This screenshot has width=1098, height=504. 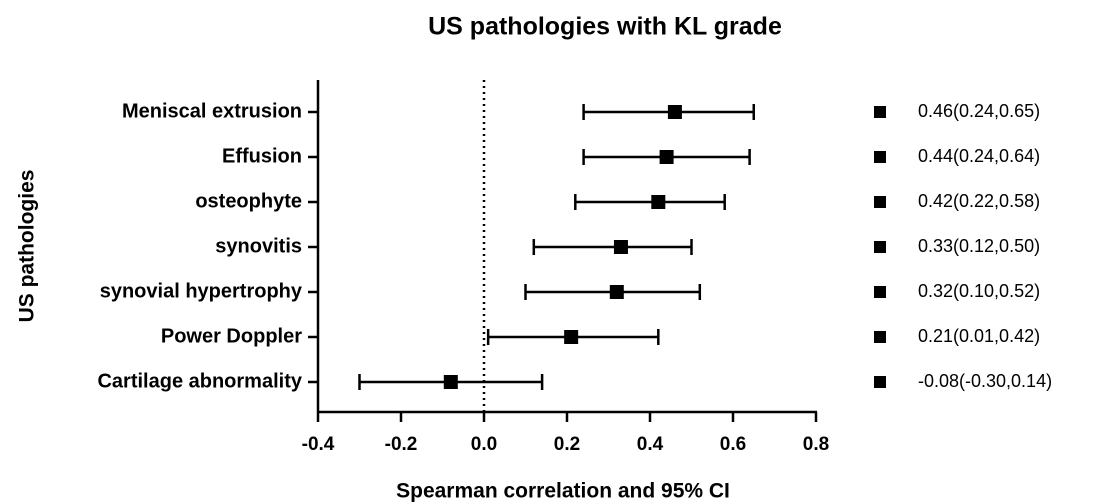 I want to click on chart-title: US pathologies with KL grade, so click(x=605, y=27).